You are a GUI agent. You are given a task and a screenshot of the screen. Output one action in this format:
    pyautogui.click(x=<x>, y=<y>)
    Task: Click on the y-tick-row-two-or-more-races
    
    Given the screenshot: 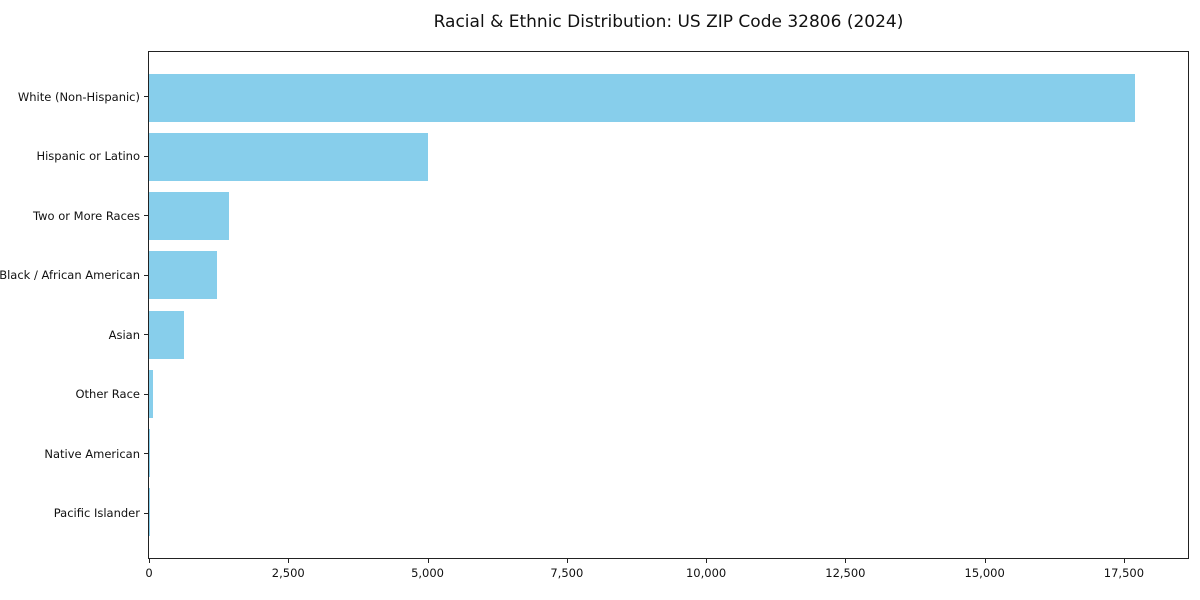 What is the action you would take?
    pyautogui.click(x=146, y=216)
    